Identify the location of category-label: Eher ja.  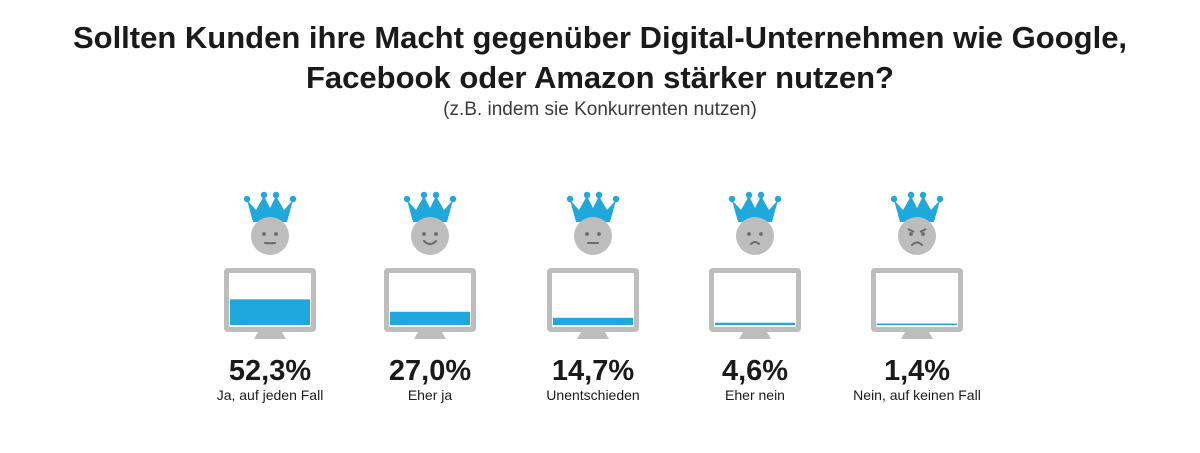
(430, 395).